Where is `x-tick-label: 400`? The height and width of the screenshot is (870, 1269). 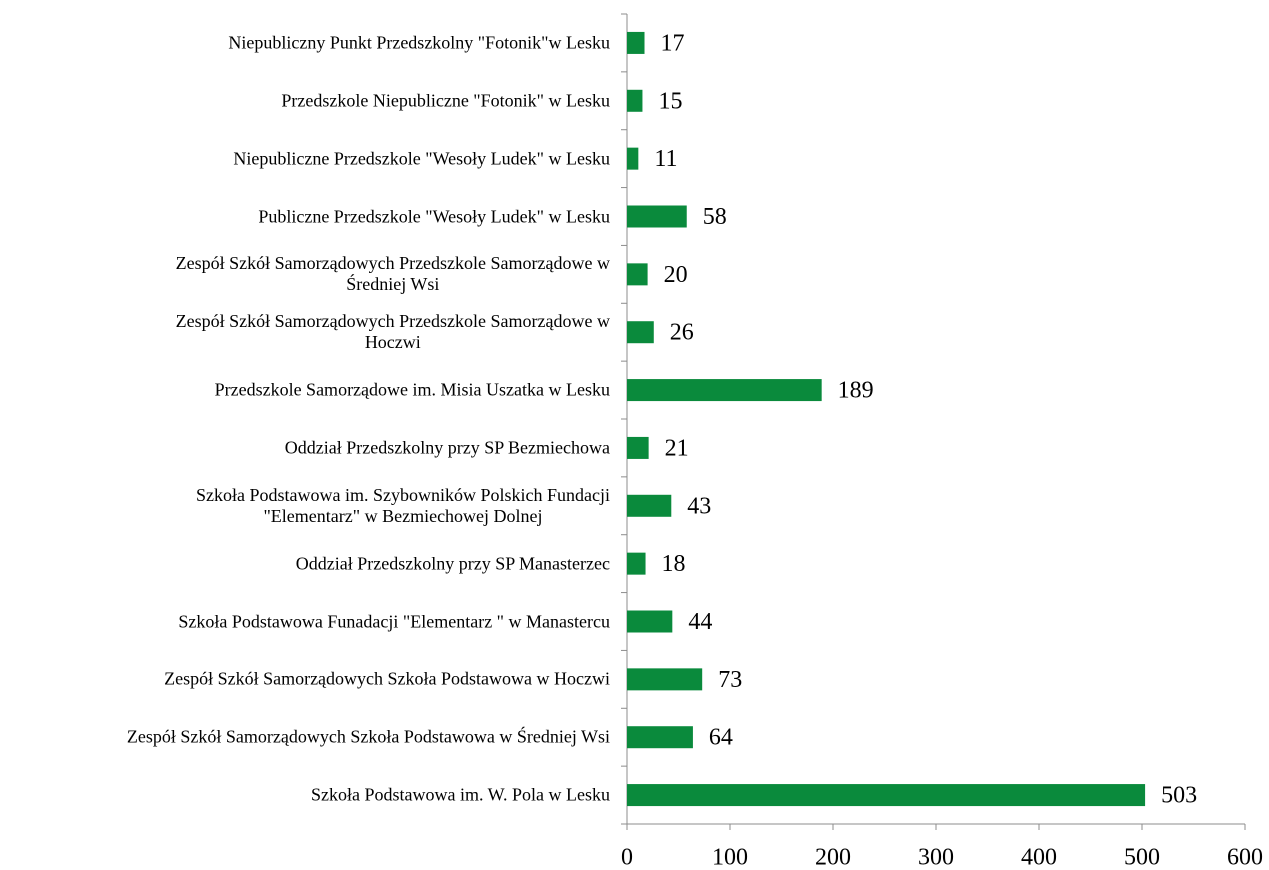
x-tick-label: 400 is located at coordinates (1039, 857).